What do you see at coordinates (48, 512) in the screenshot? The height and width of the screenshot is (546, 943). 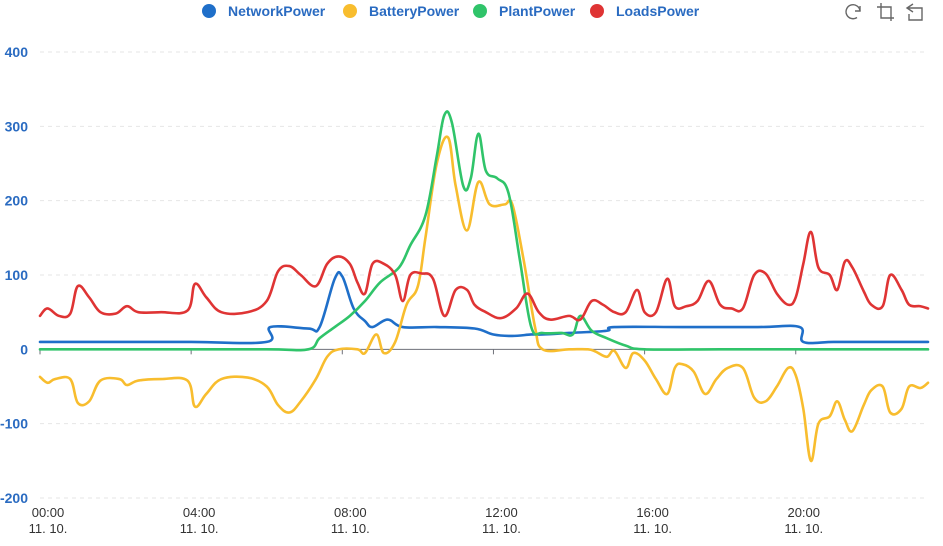 I see `x-tick-time: 00:00` at bounding box center [48, 512].